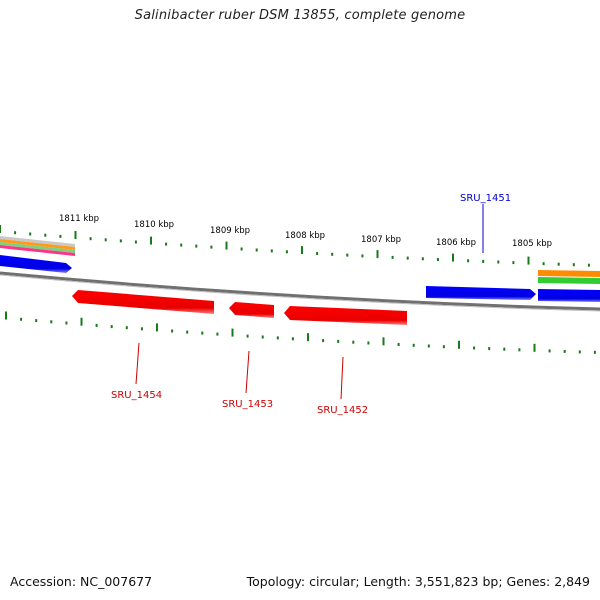  What do you see at coordinates (230, 231) in the screenshot?
I see `scale-label: 1809 kbp` at bounding box center [230, 231].